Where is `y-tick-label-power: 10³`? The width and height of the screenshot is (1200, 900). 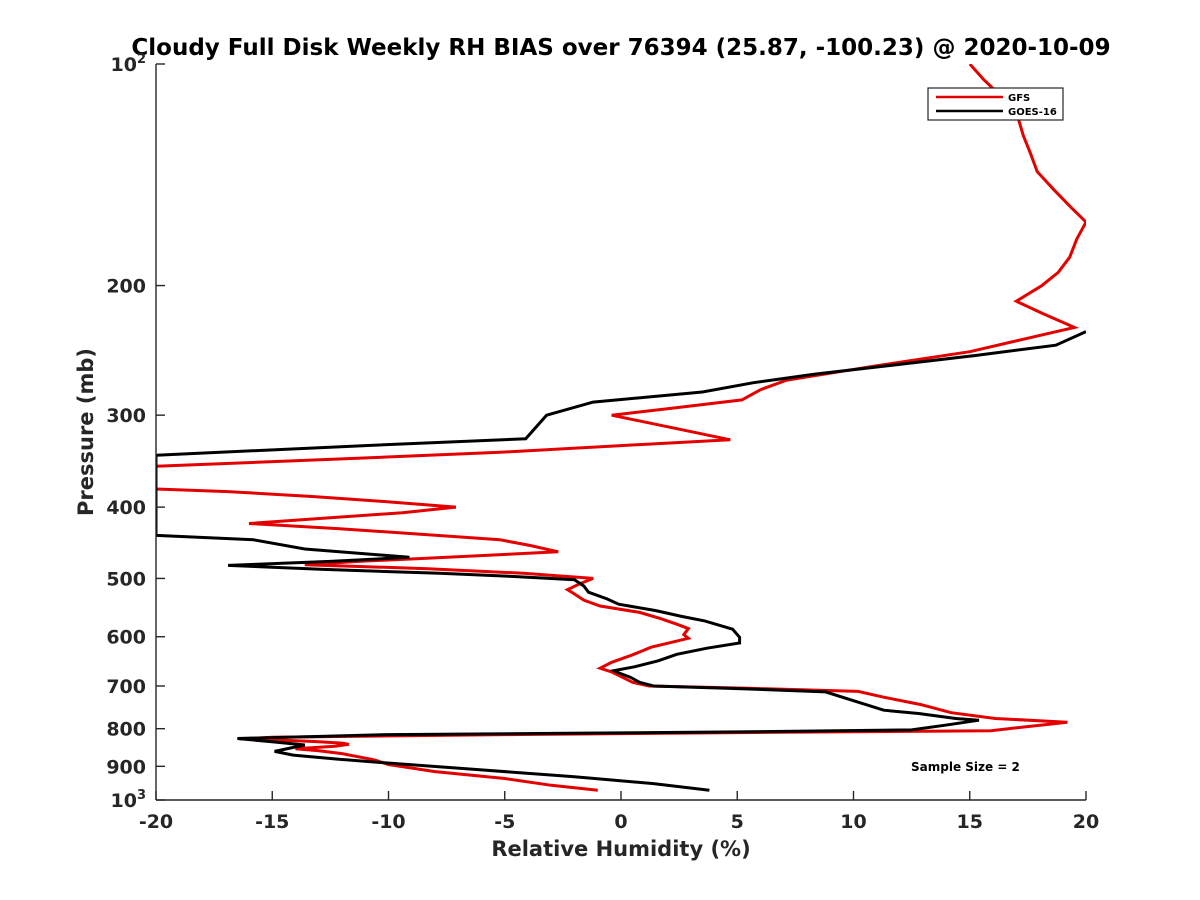
y-tick-label-power: 10³ is located at coordinates (129, 800).